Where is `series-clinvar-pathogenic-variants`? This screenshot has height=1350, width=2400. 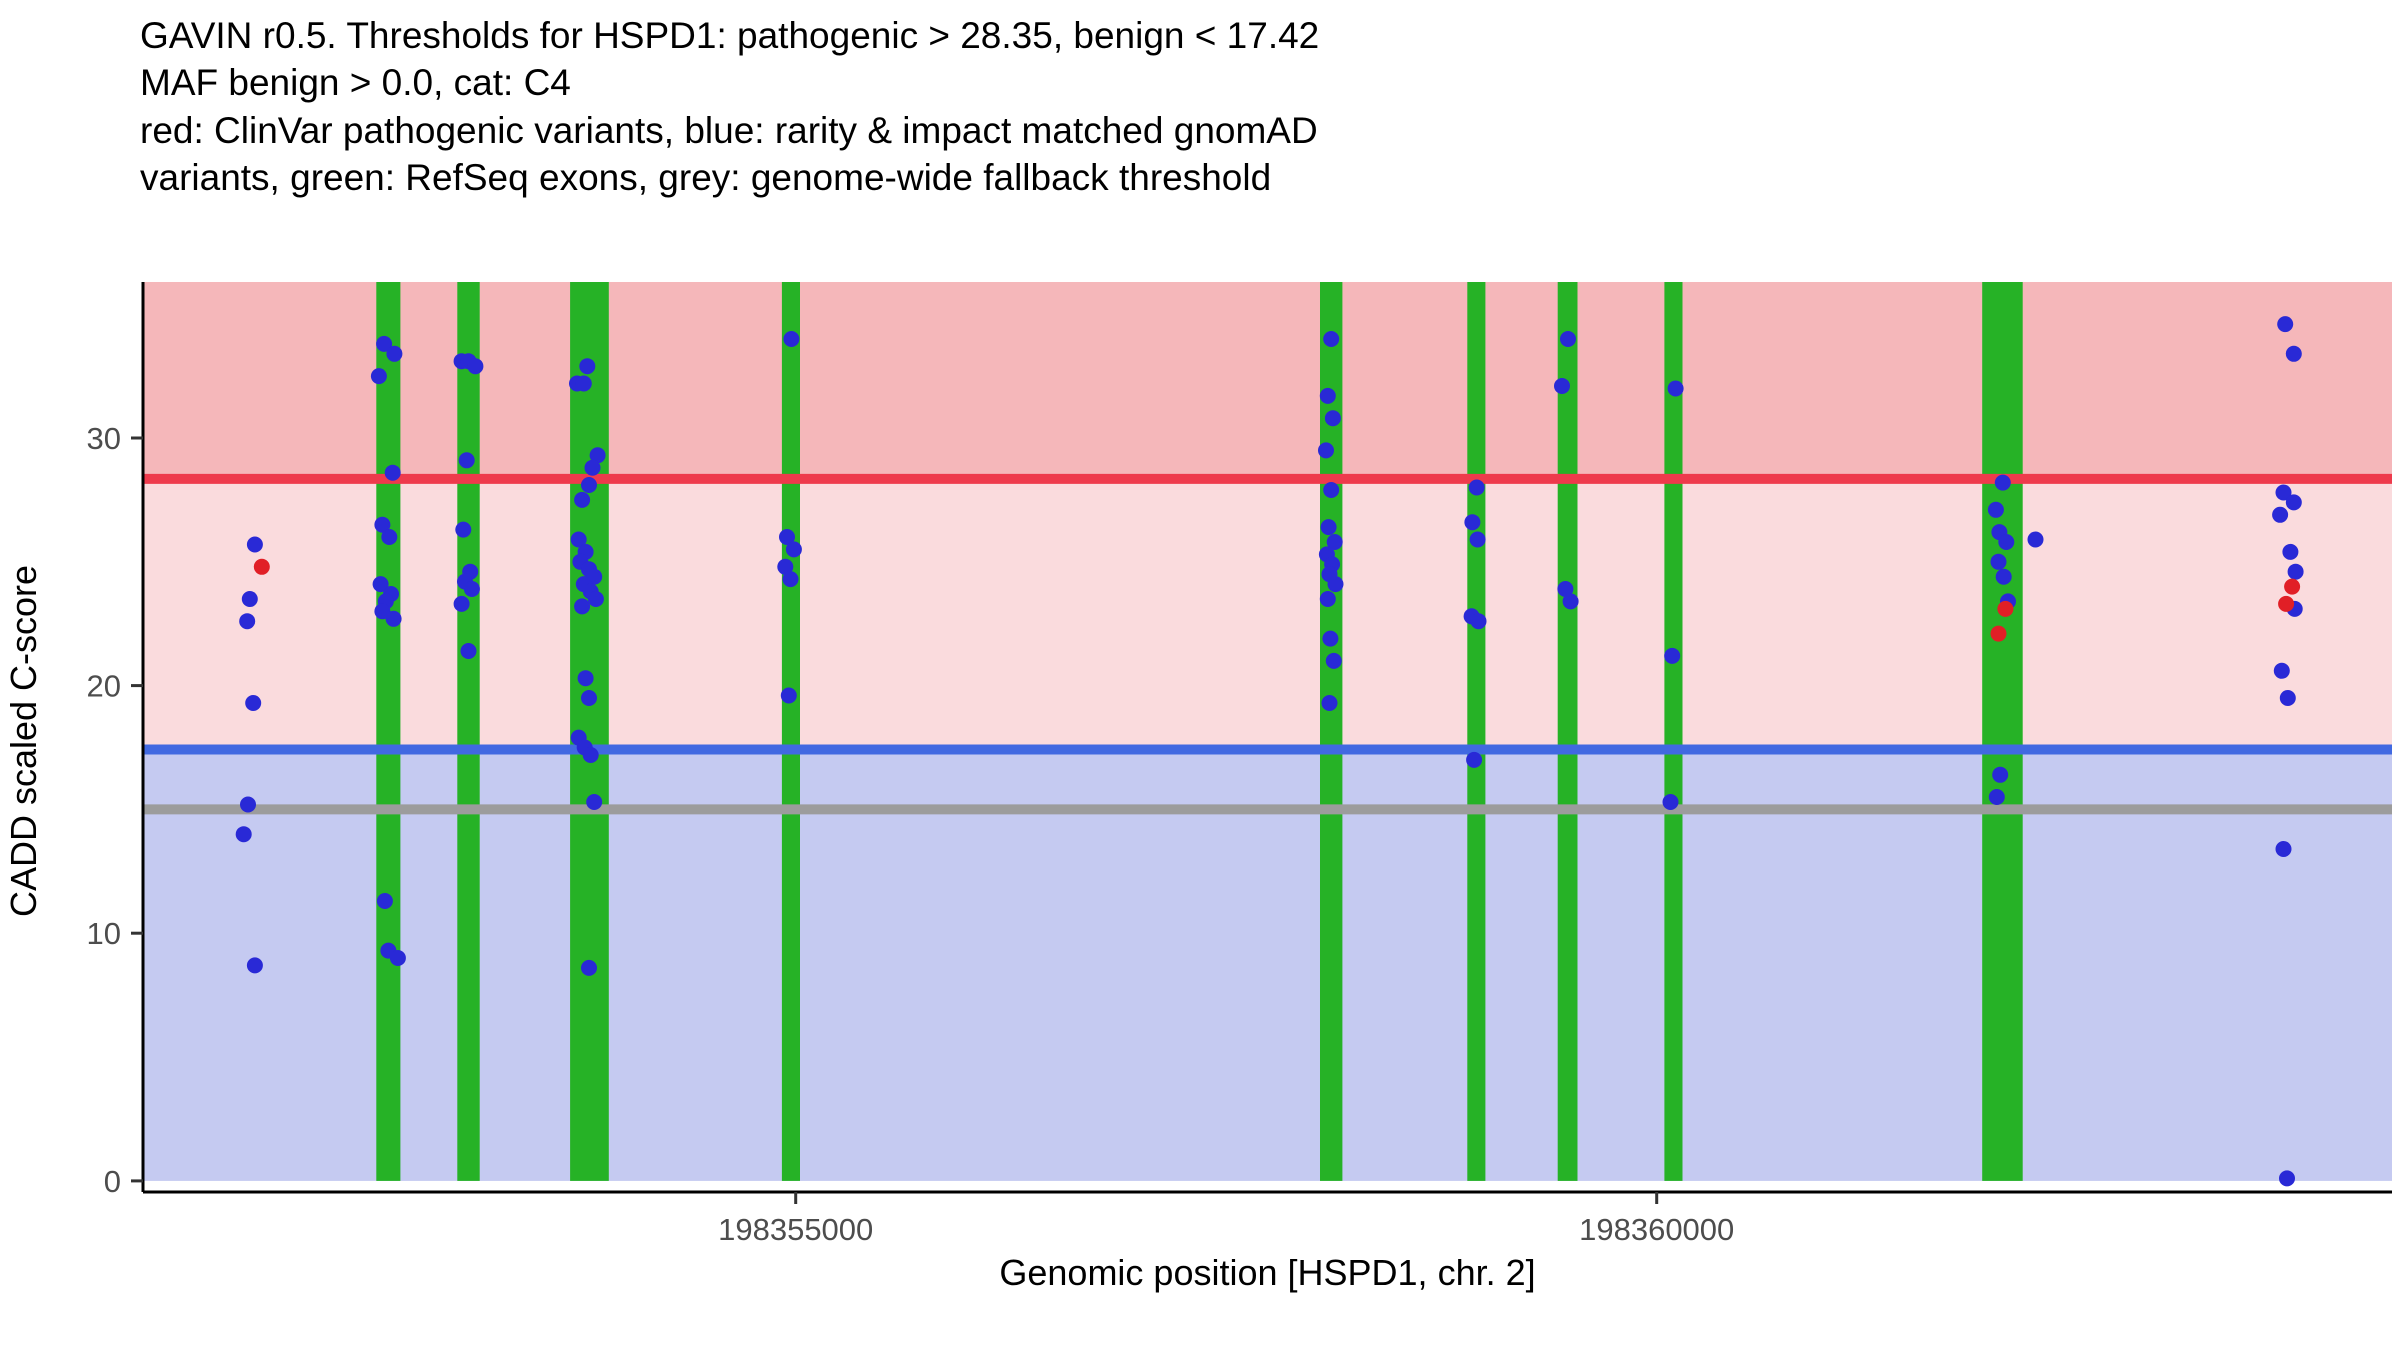 series-clinvar-pathogenic-variants is located at coordinates (1277, 600).